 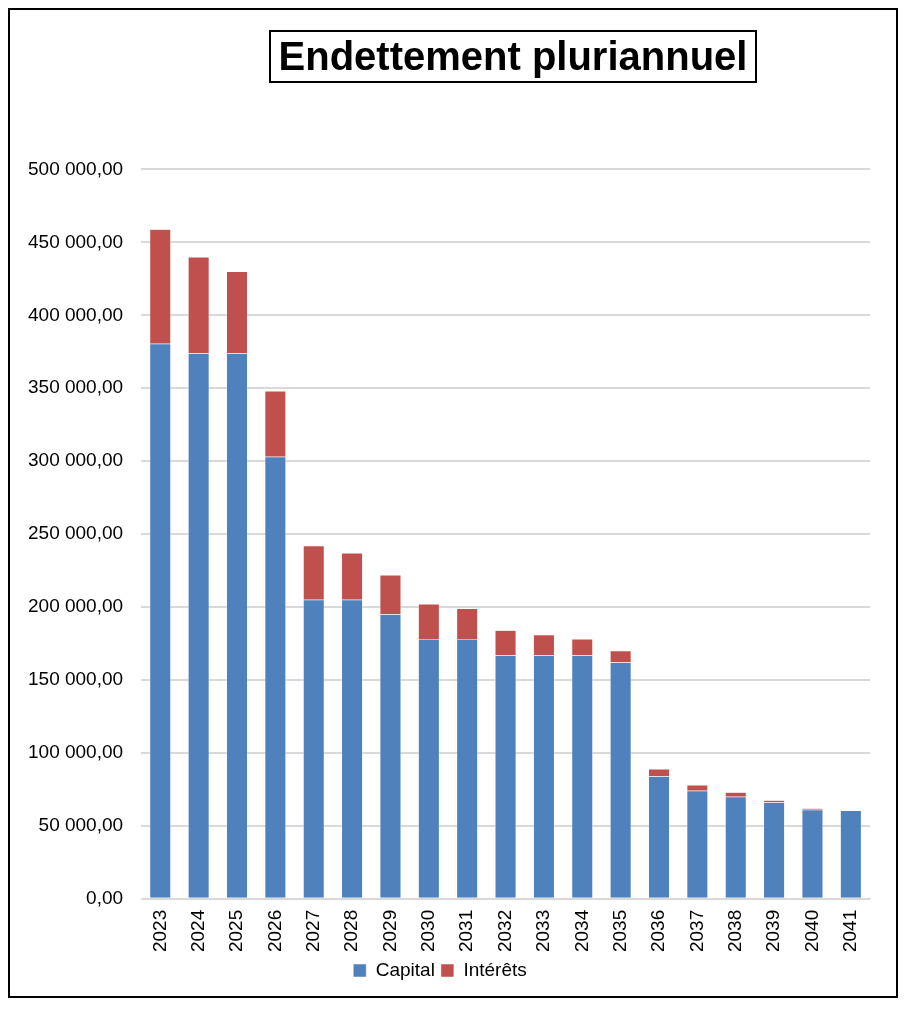 I want to click on x-tick-label: 2023, so click(x=159, y=931).